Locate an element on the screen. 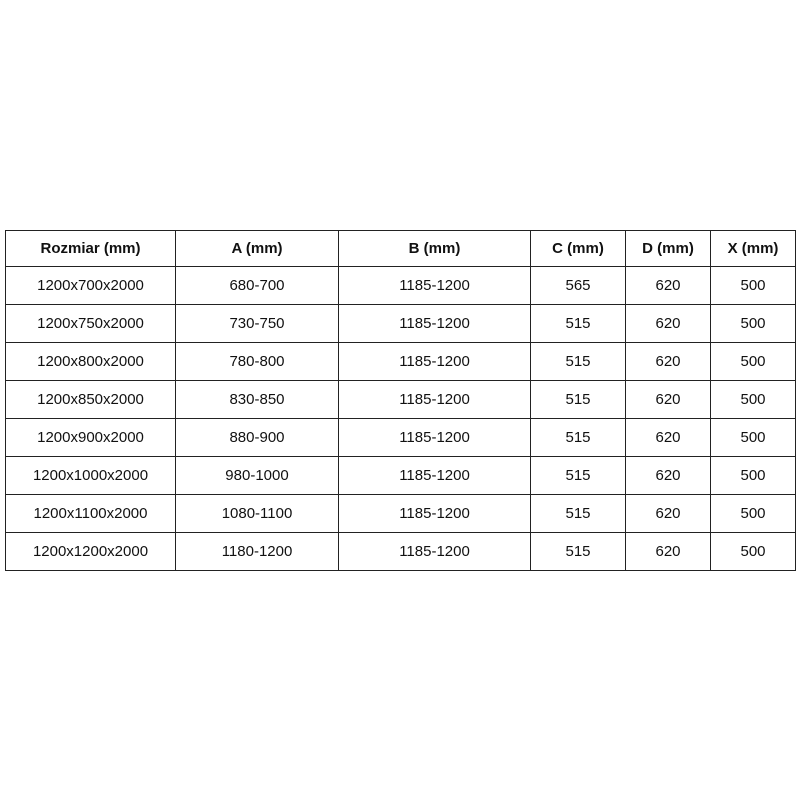 The image size is (800, 800). column-header: C (mm) is located at coordinates (578, 248).